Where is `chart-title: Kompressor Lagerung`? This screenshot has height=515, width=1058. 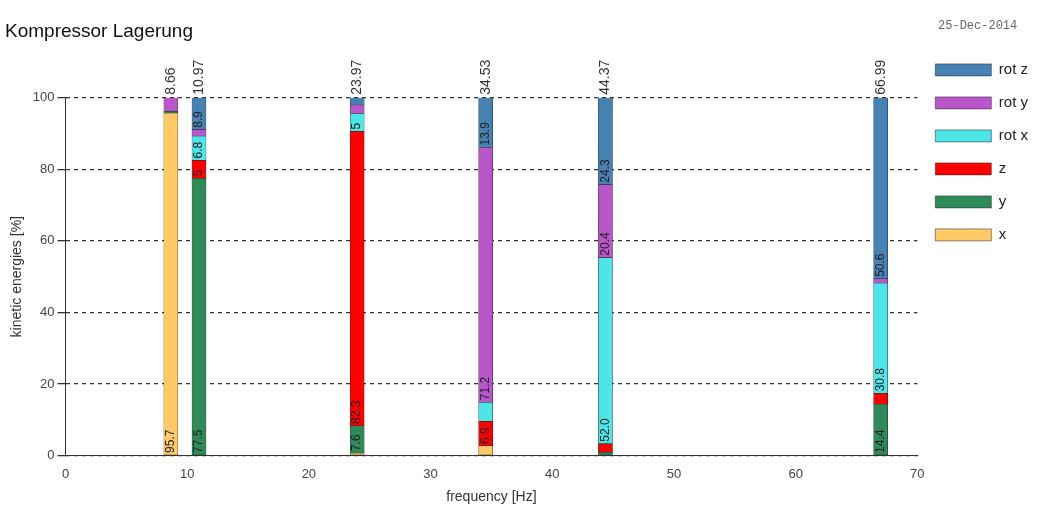
chart-title: Kompressor Lagerung is located at coordinates (99, 30).